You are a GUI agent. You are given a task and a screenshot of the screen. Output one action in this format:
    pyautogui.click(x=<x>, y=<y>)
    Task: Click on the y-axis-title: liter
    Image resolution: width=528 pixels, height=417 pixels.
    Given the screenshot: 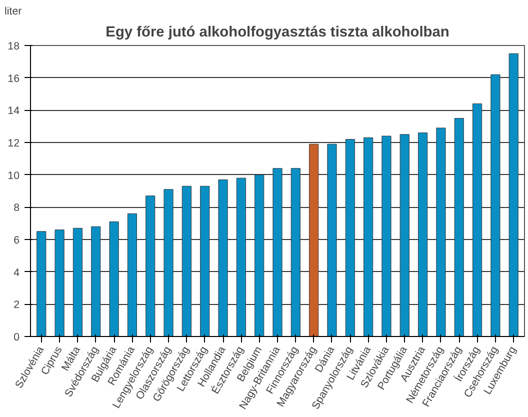 What is the action you would take?
    pyautogui.click(x=13, y=12)
    